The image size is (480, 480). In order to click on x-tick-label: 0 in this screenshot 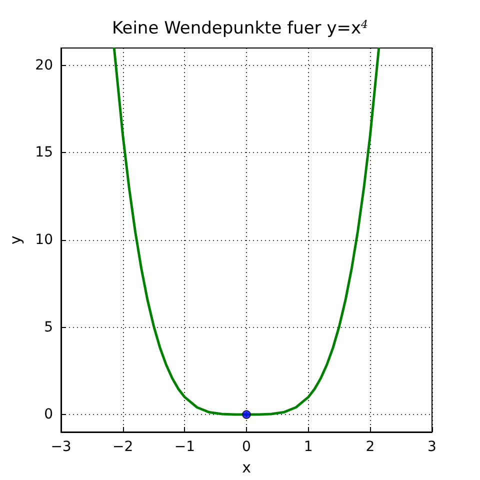, I will do `click(246, 447)`.